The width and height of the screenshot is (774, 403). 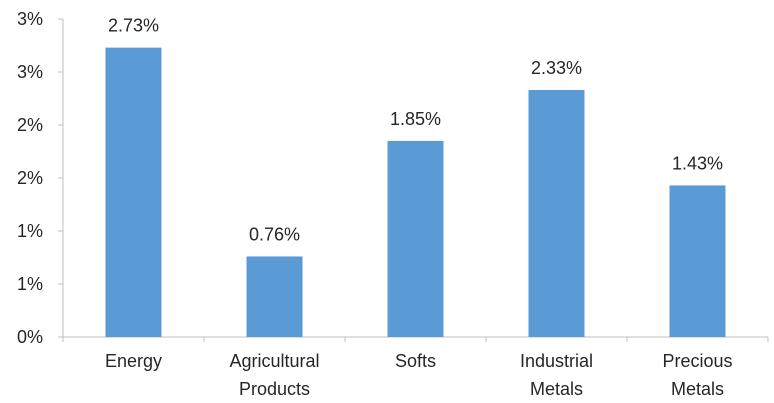 What do you see at coordinates (415, 361) in the screenshot?
I see `x-tick-label: Softs` at bounding box center [415, 361].